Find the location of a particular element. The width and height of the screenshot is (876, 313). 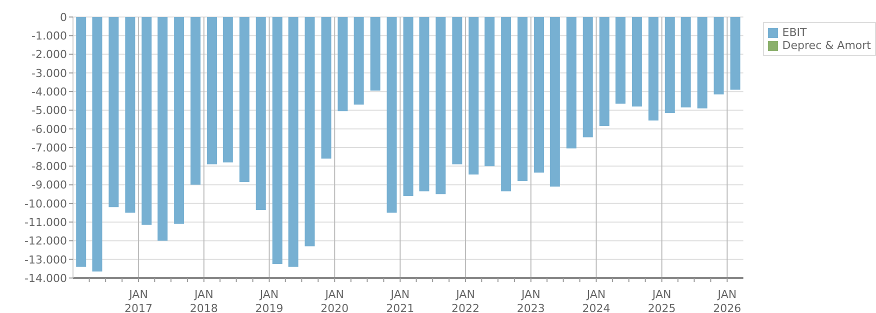

y-tick-label: -3.000 is located at coordinates (49, 73).